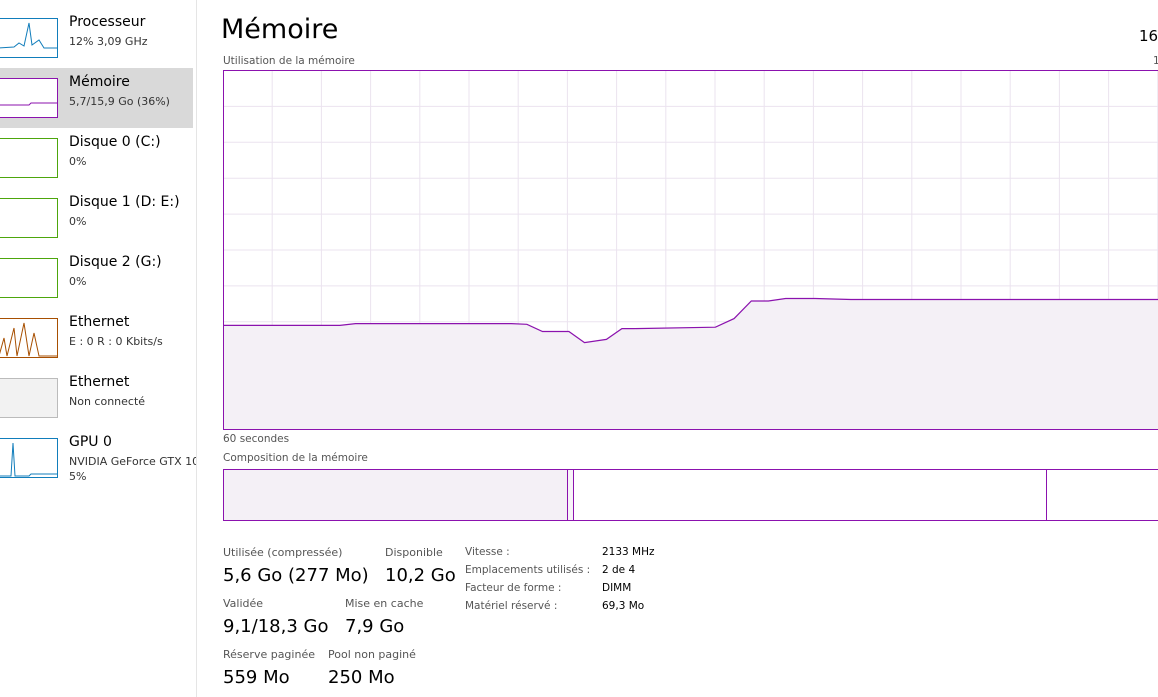 The width and height of the screenshot is (1158, 697). What do you see at coordinates (133, 461) in the screenshot?
I see `device-detail: NVIDIA GeForce GTX 10` at bounding box center [133, 461].